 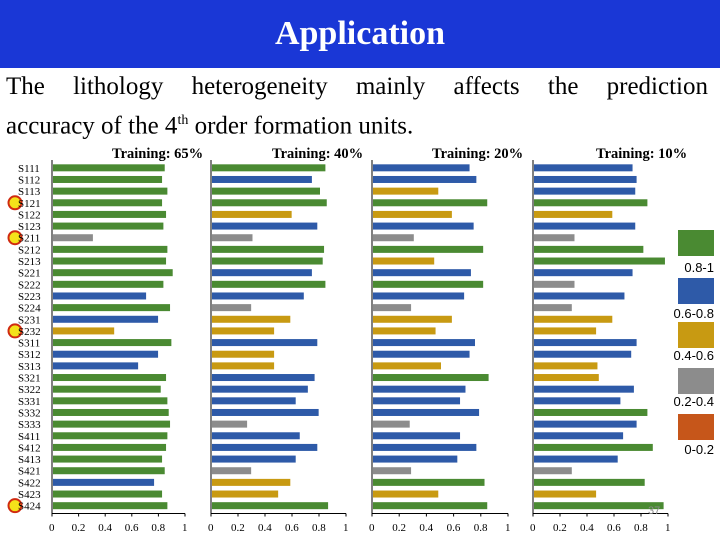 What do you see at coordinates (29, 262) in the screenshot?
I see `category-label: S213` at bounding box center [29, 262].